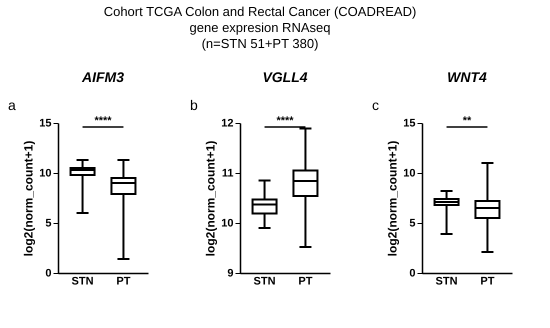  I want to click on text: (n=STN 51+PT 380), so click(260, 43).